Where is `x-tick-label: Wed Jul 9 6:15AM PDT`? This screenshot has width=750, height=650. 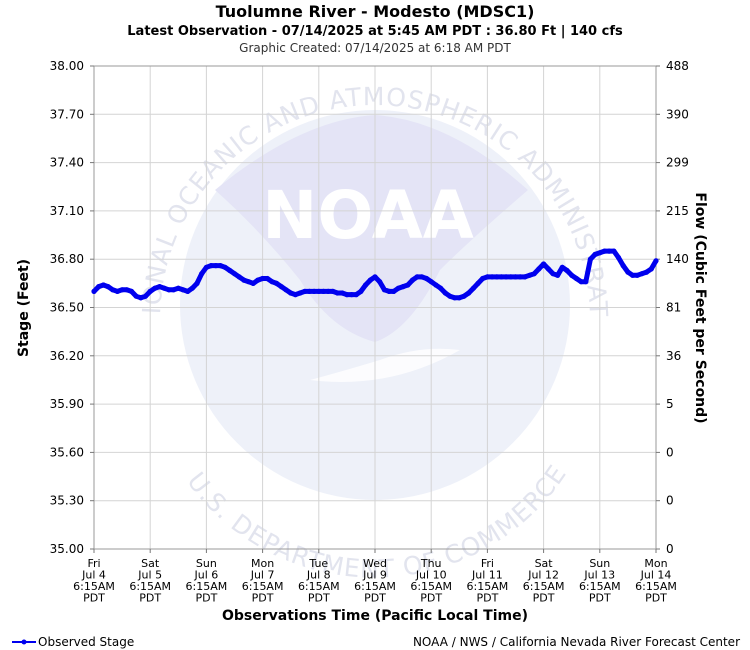 x-tick-label: Wed Jul 9 6:15AM PDT is located at coordinates (375, 581).